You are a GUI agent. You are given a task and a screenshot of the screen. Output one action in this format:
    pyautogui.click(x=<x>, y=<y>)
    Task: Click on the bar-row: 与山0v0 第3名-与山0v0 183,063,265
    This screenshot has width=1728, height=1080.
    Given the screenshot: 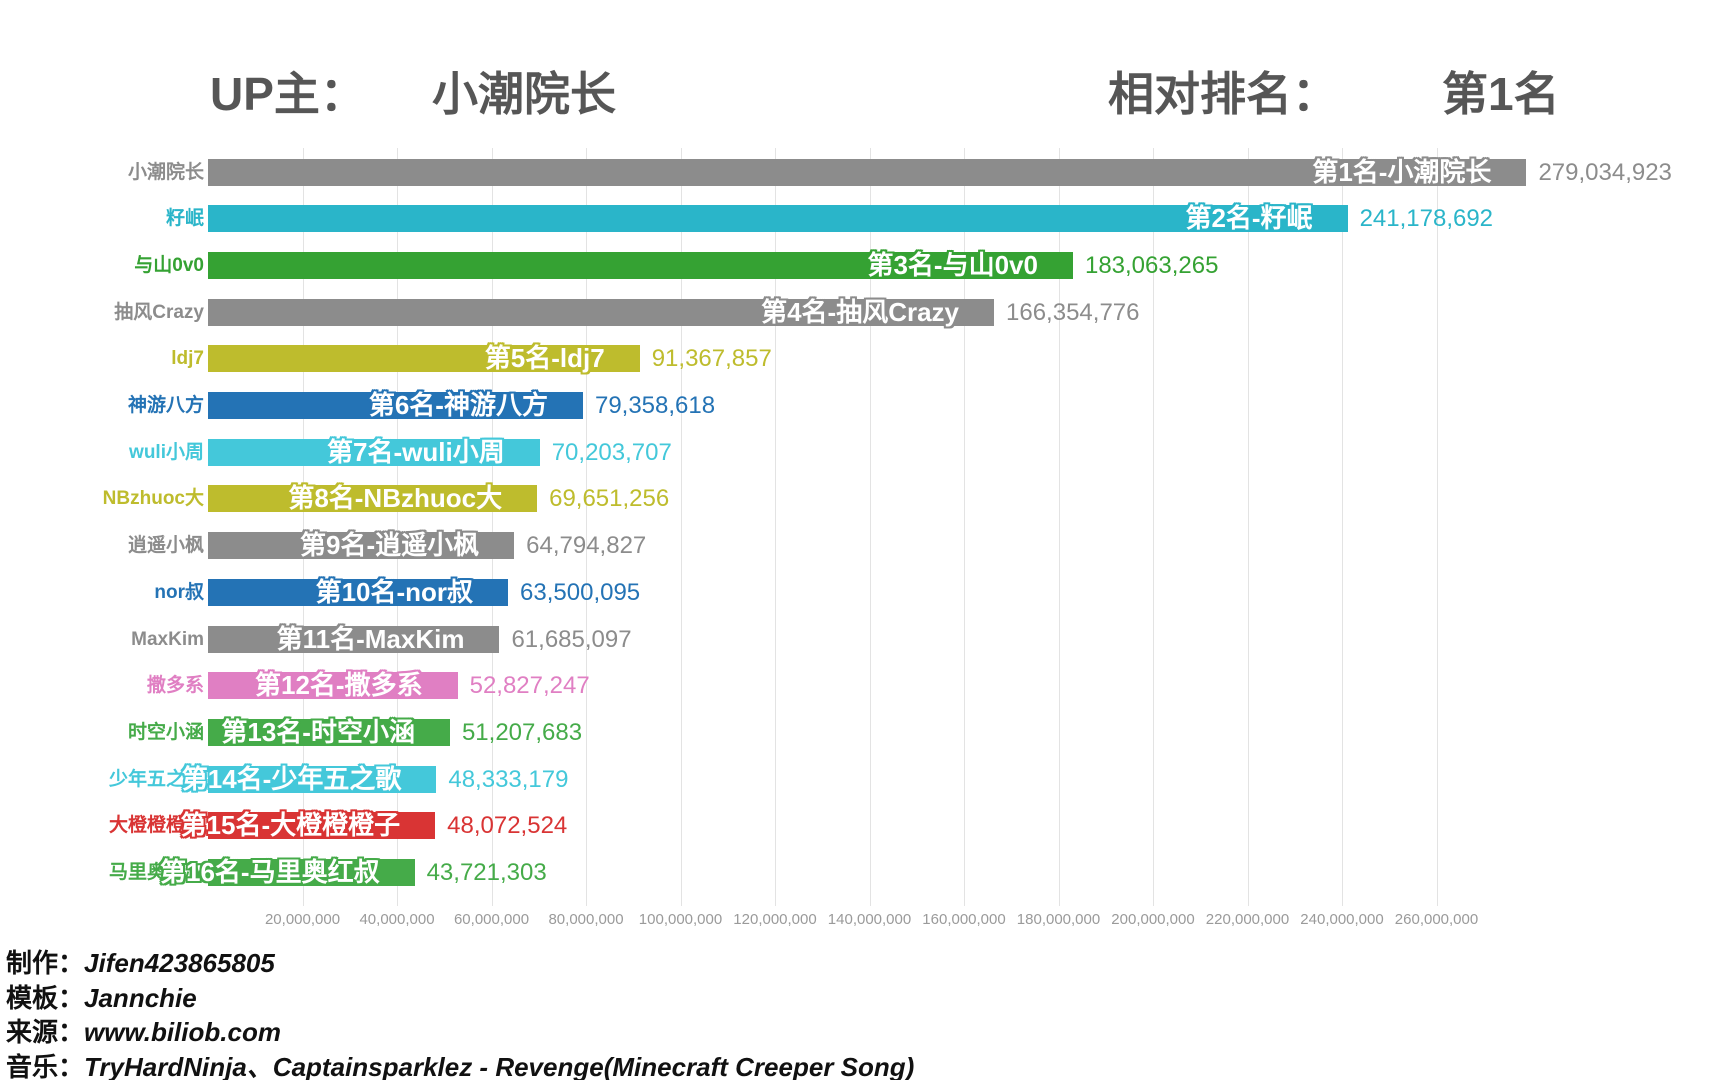 What is the action you would take?
    pyautogui.click(x=864, y=264)
    